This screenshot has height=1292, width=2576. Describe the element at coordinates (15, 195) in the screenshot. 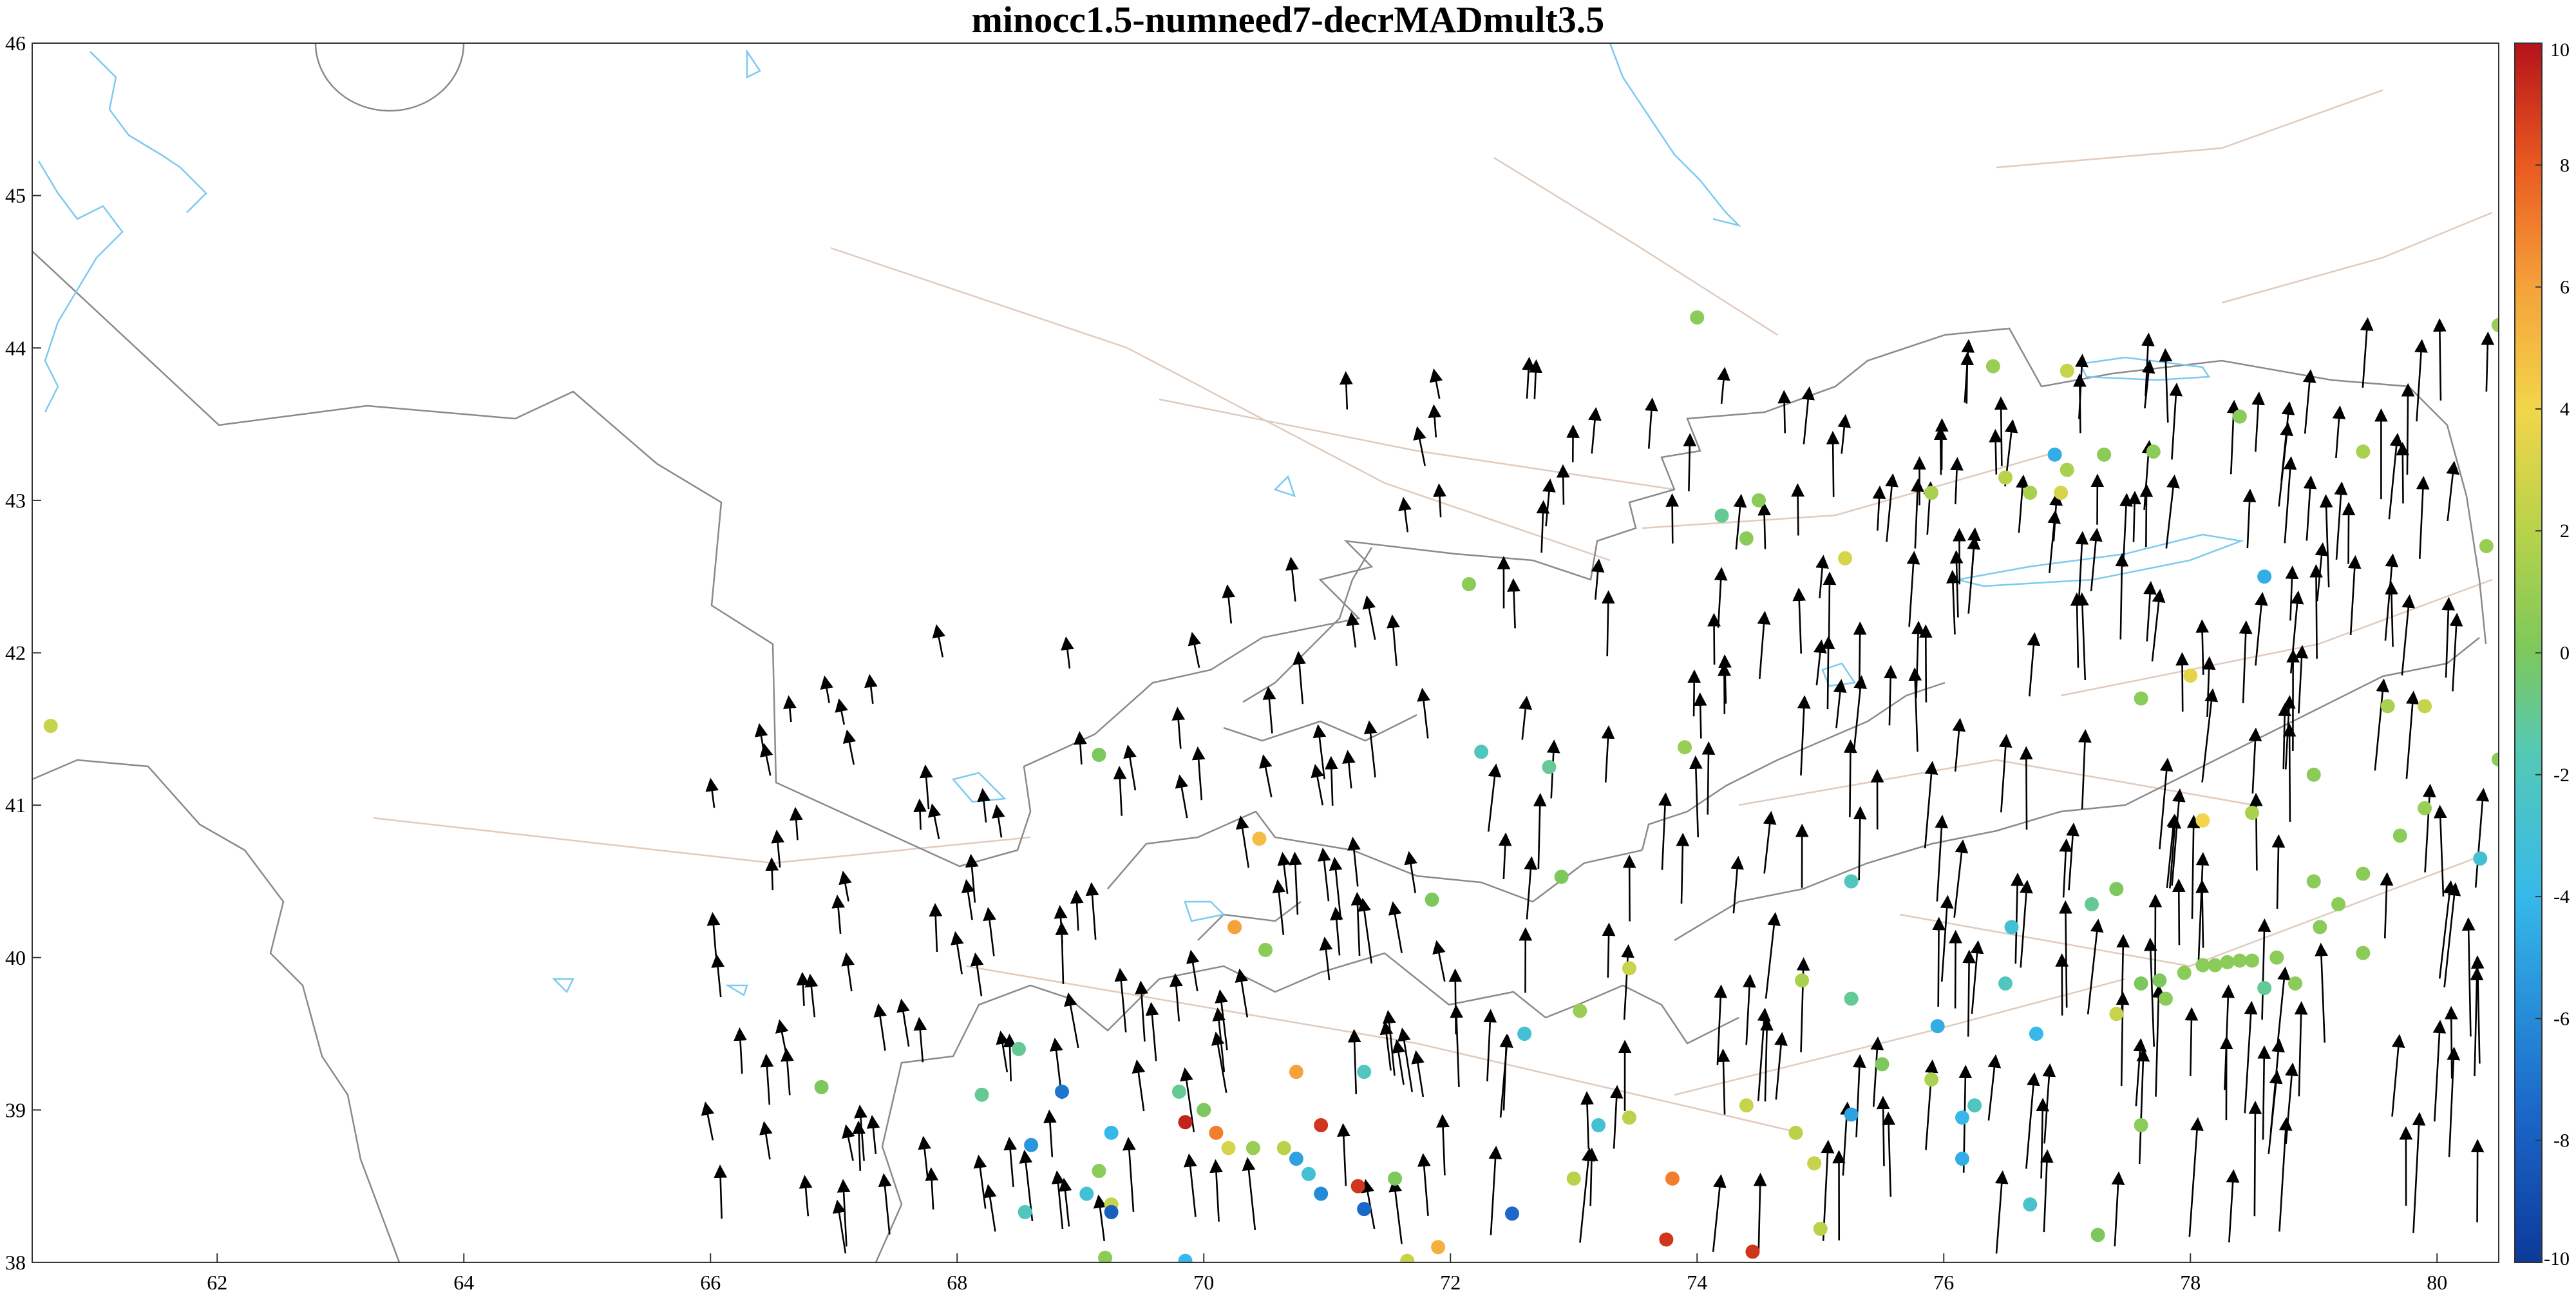

I see `y-tick-label: 45` at that location.